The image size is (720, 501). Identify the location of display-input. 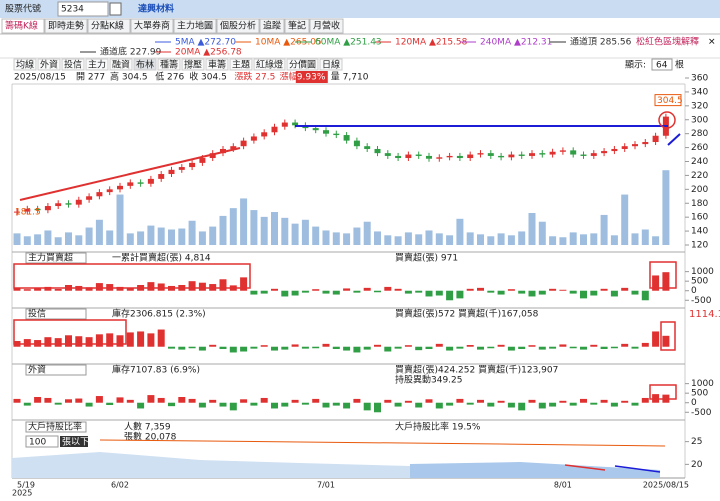
(662, 64).